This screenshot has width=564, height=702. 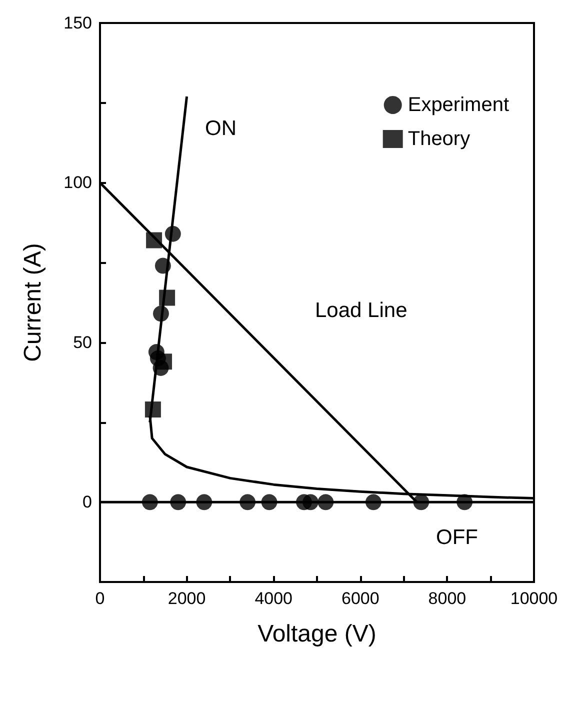 I want to click on annotation: ON, so click(x=220, y=128).